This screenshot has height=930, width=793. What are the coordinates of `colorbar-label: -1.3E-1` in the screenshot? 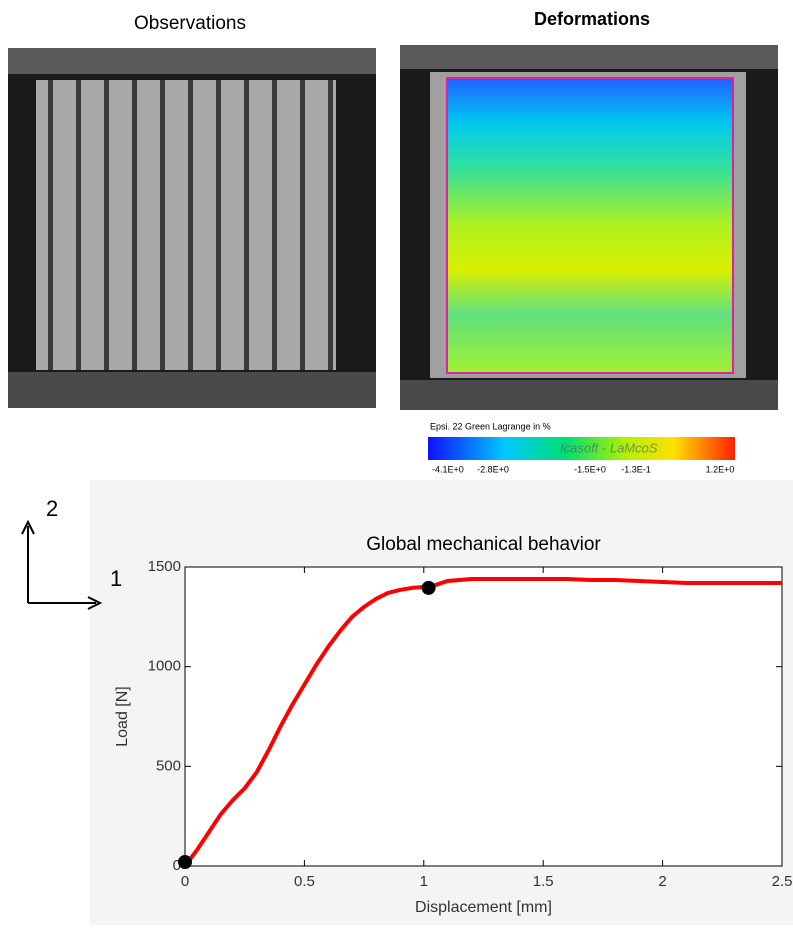 It's located at (636, 469).